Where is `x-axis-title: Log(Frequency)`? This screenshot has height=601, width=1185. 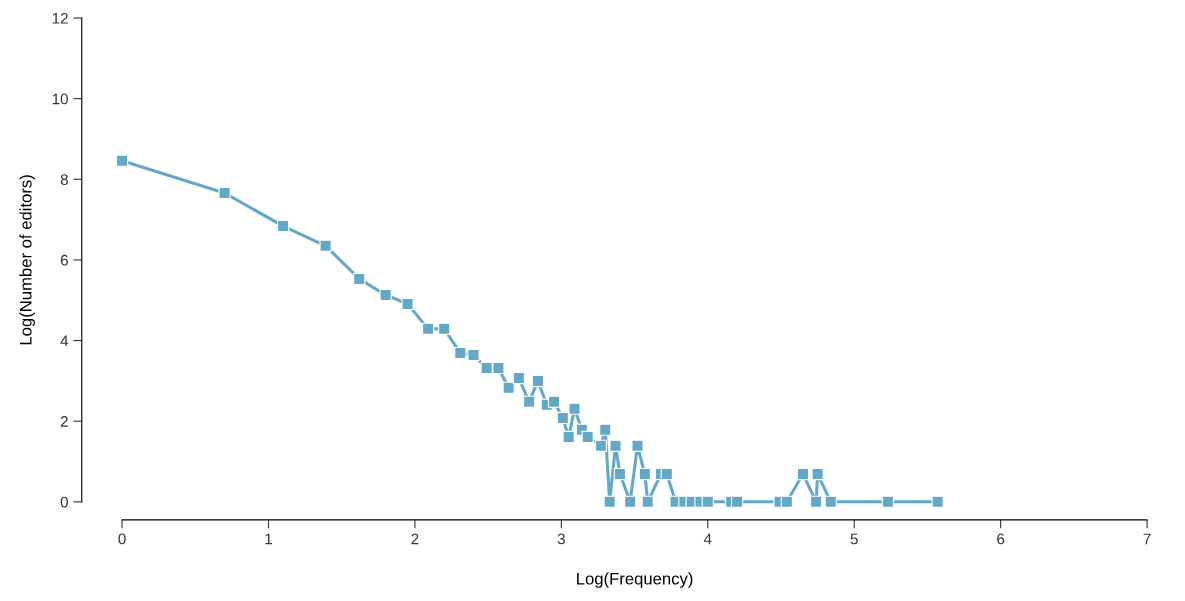
x-axis-title: Log(Frequency) is located at coordinates (635, 580).